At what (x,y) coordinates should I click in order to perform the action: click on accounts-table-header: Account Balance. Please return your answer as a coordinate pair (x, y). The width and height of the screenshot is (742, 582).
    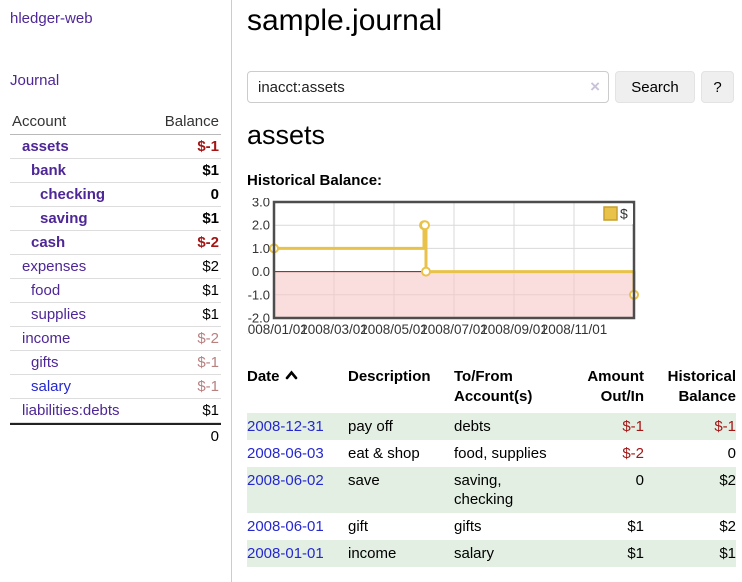
    Looking at the image, I should click on (115, 122).